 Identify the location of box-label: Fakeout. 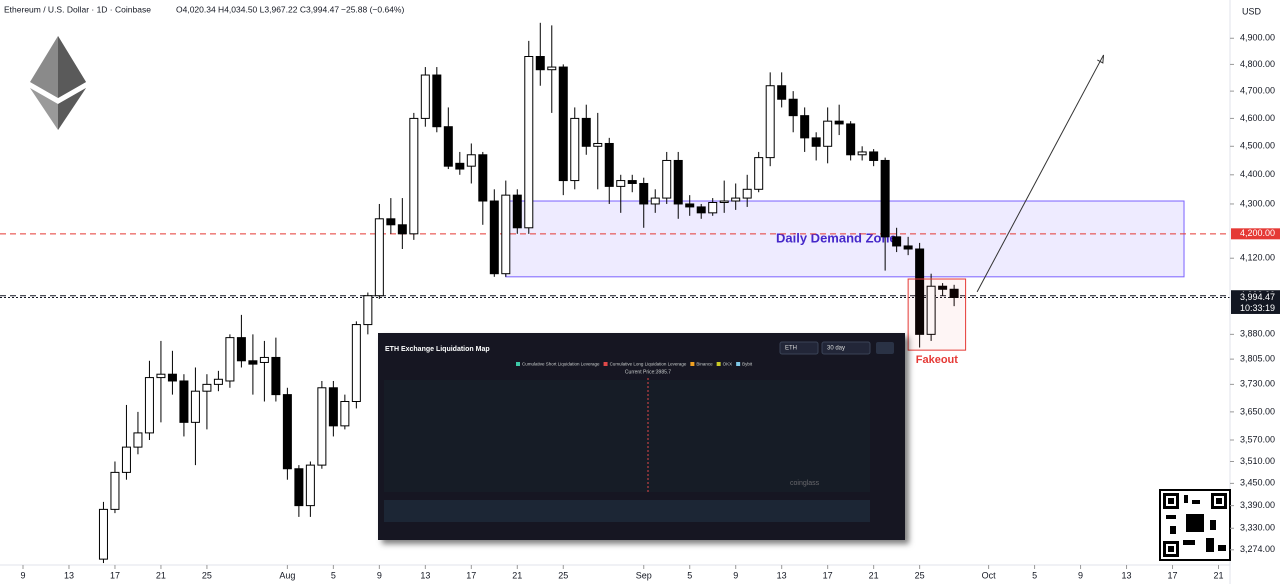
(937, 360).